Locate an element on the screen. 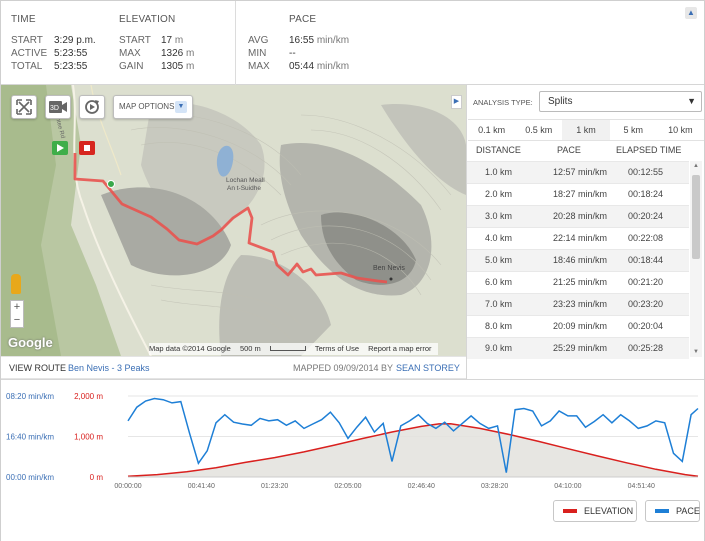 The width and height of the screenshot is (705, 541). x-tick-label: 04:51:40 is located at coordinates (641, 486).